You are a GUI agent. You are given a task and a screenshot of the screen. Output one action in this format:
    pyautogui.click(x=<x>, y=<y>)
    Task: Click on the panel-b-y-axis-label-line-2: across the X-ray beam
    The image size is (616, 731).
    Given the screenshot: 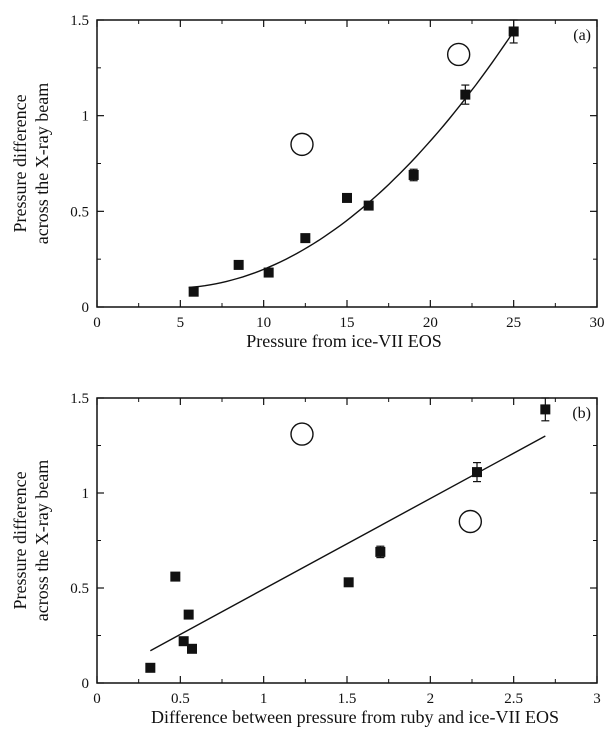 What is the action you would take?
    pyautogui.click(x=42, y=540)
    